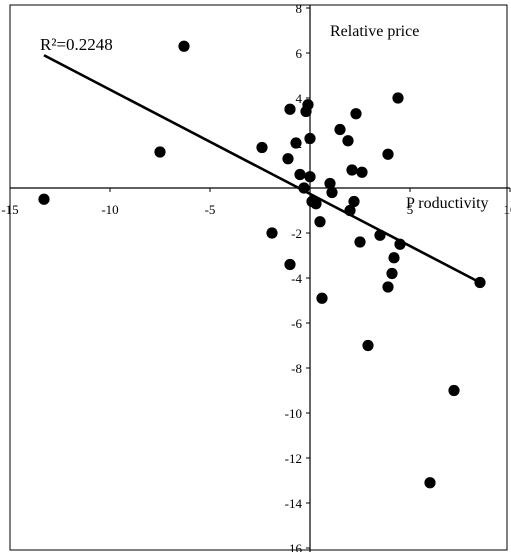  I want to click on y-tick-label: 8, so click(299, 8).